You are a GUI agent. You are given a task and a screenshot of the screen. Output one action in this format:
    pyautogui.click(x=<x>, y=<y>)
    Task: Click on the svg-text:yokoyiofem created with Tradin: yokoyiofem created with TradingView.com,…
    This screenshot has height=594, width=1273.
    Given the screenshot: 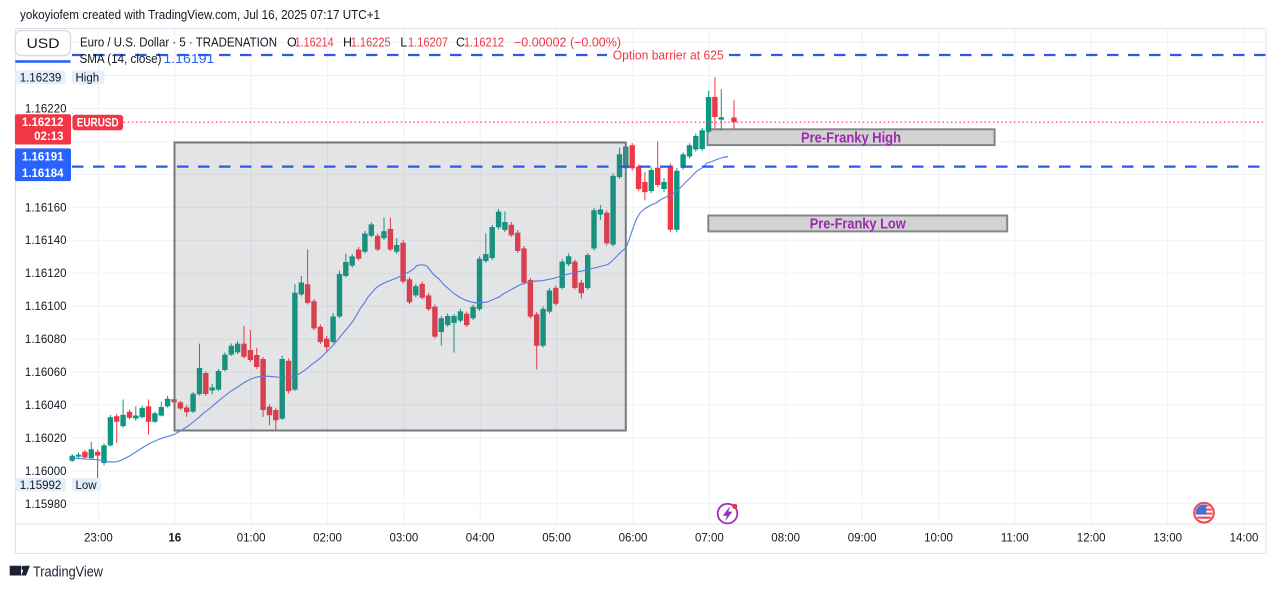 What is the action you would take?
    pyautogui.click(x=200, y=14)
    